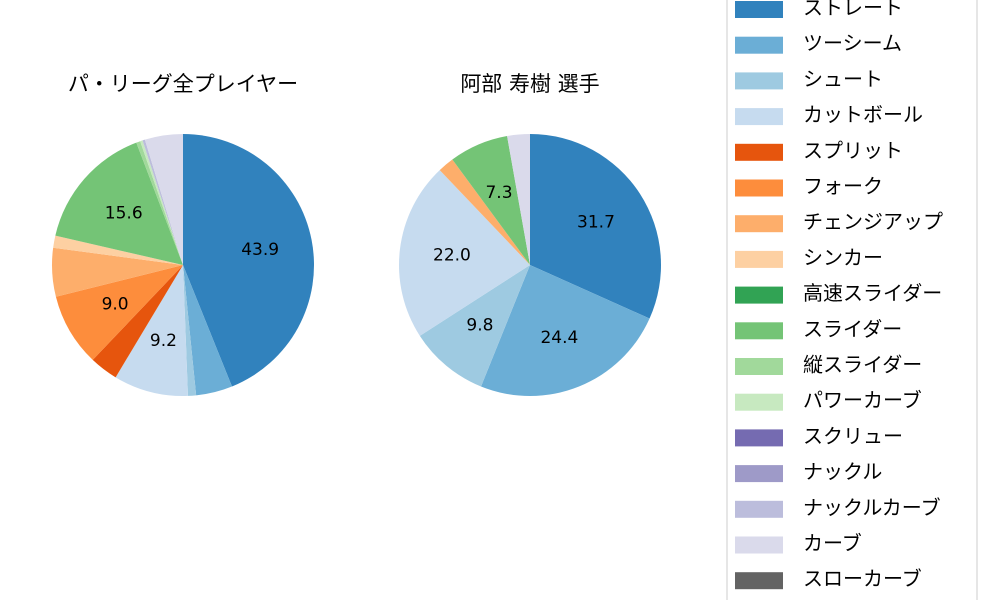 Image resolution: width=1000 pixels, height=600 pixels. I want to click on data-label: 9.0, so click(115, 305).